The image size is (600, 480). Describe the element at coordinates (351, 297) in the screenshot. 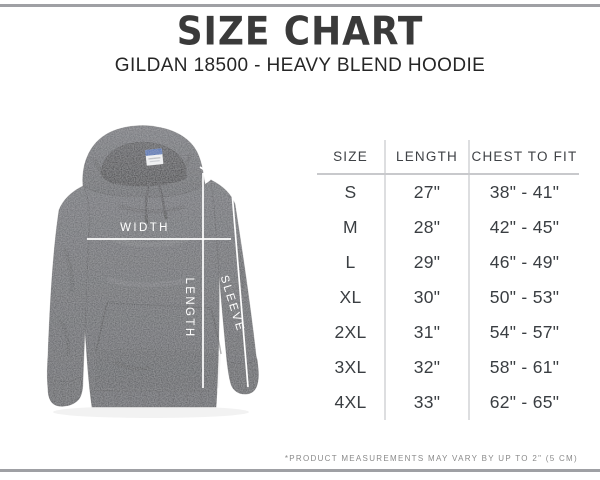

I see `cell-size: XL` at that location.